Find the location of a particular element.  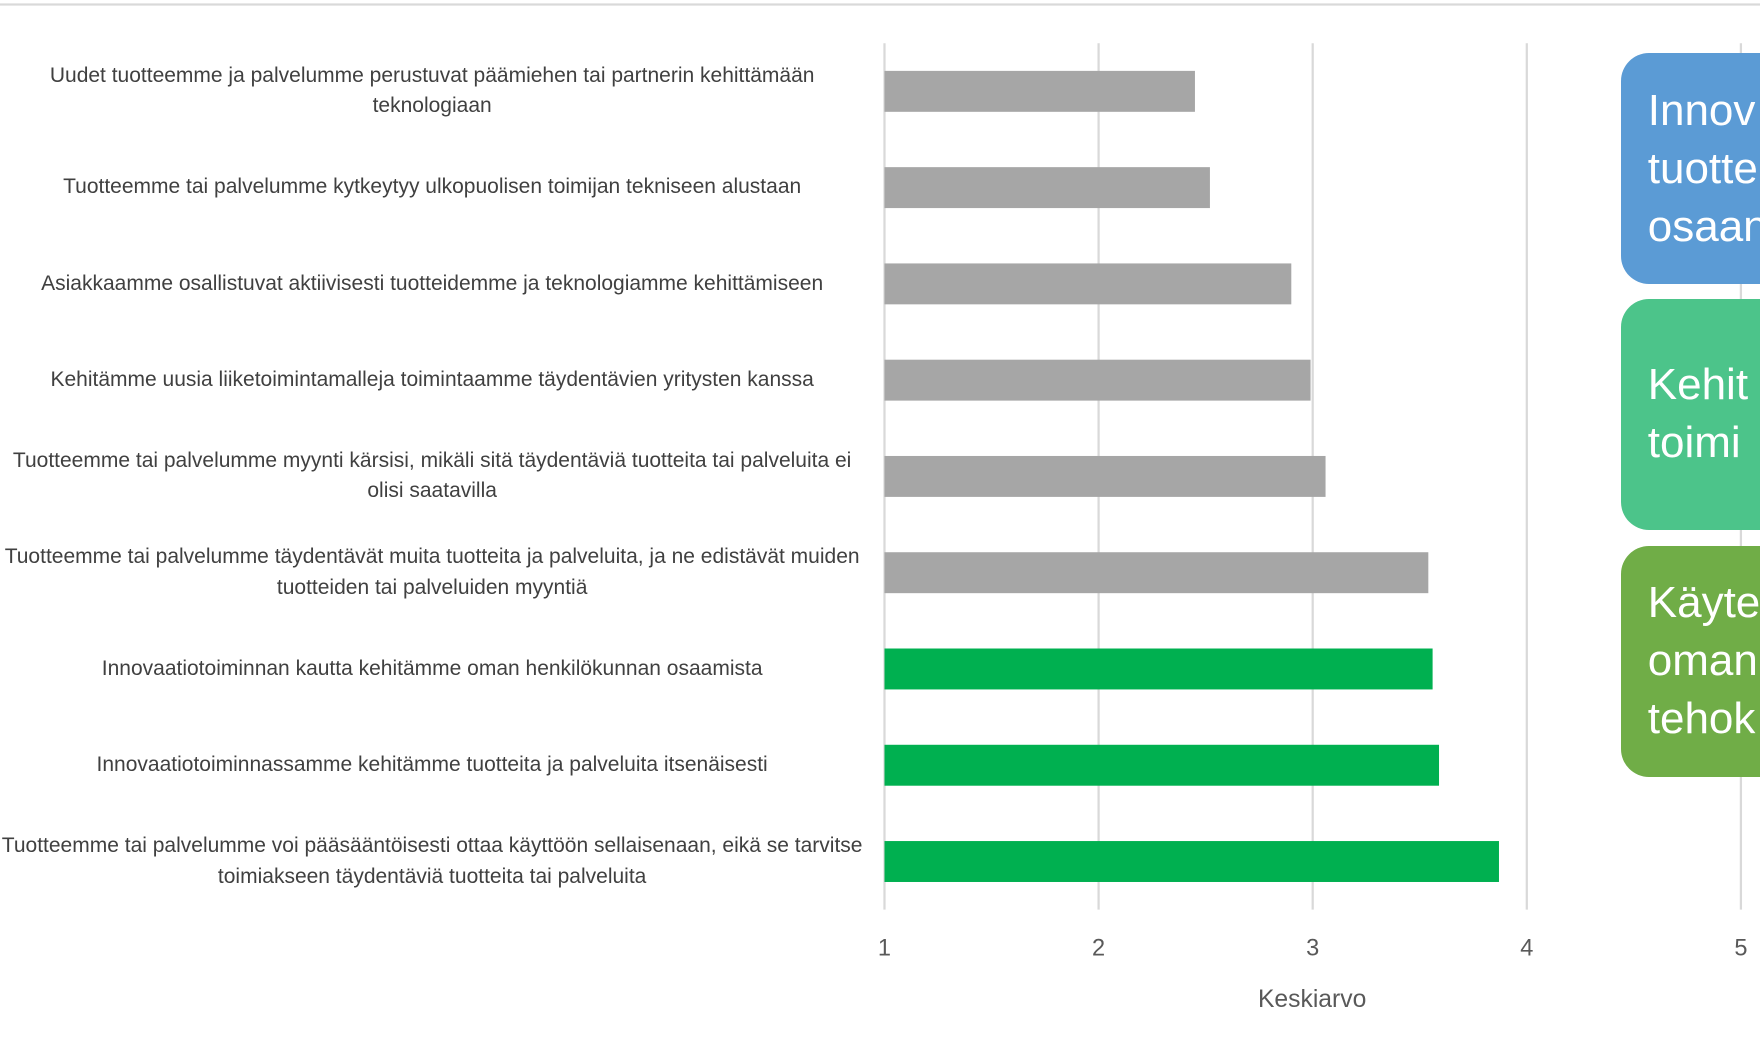

callout-line: tuotte is located at coordinates (1702, 168).